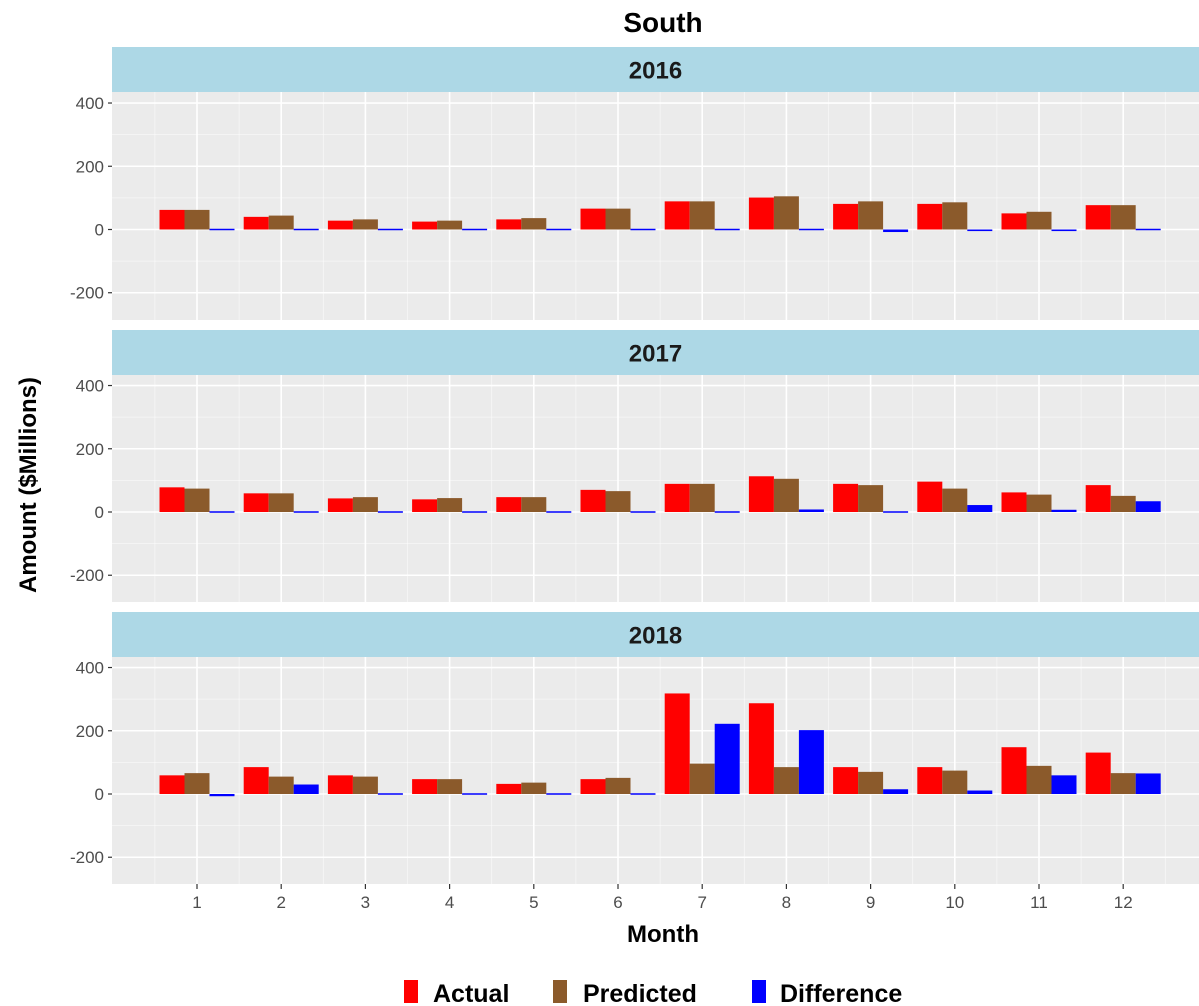 Image resolution: width=1199 pixels, height=1006 pixels. What do you see at coordinates (306, 512) in the screenshot?
I see `bar-difference-2017-m2` at bounding box center [306, 512].